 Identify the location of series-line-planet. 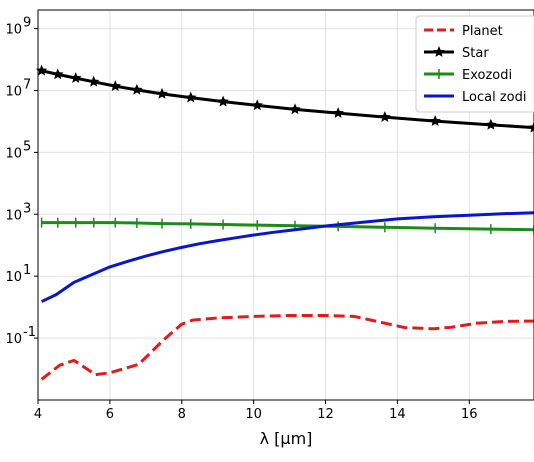
(287, 347).